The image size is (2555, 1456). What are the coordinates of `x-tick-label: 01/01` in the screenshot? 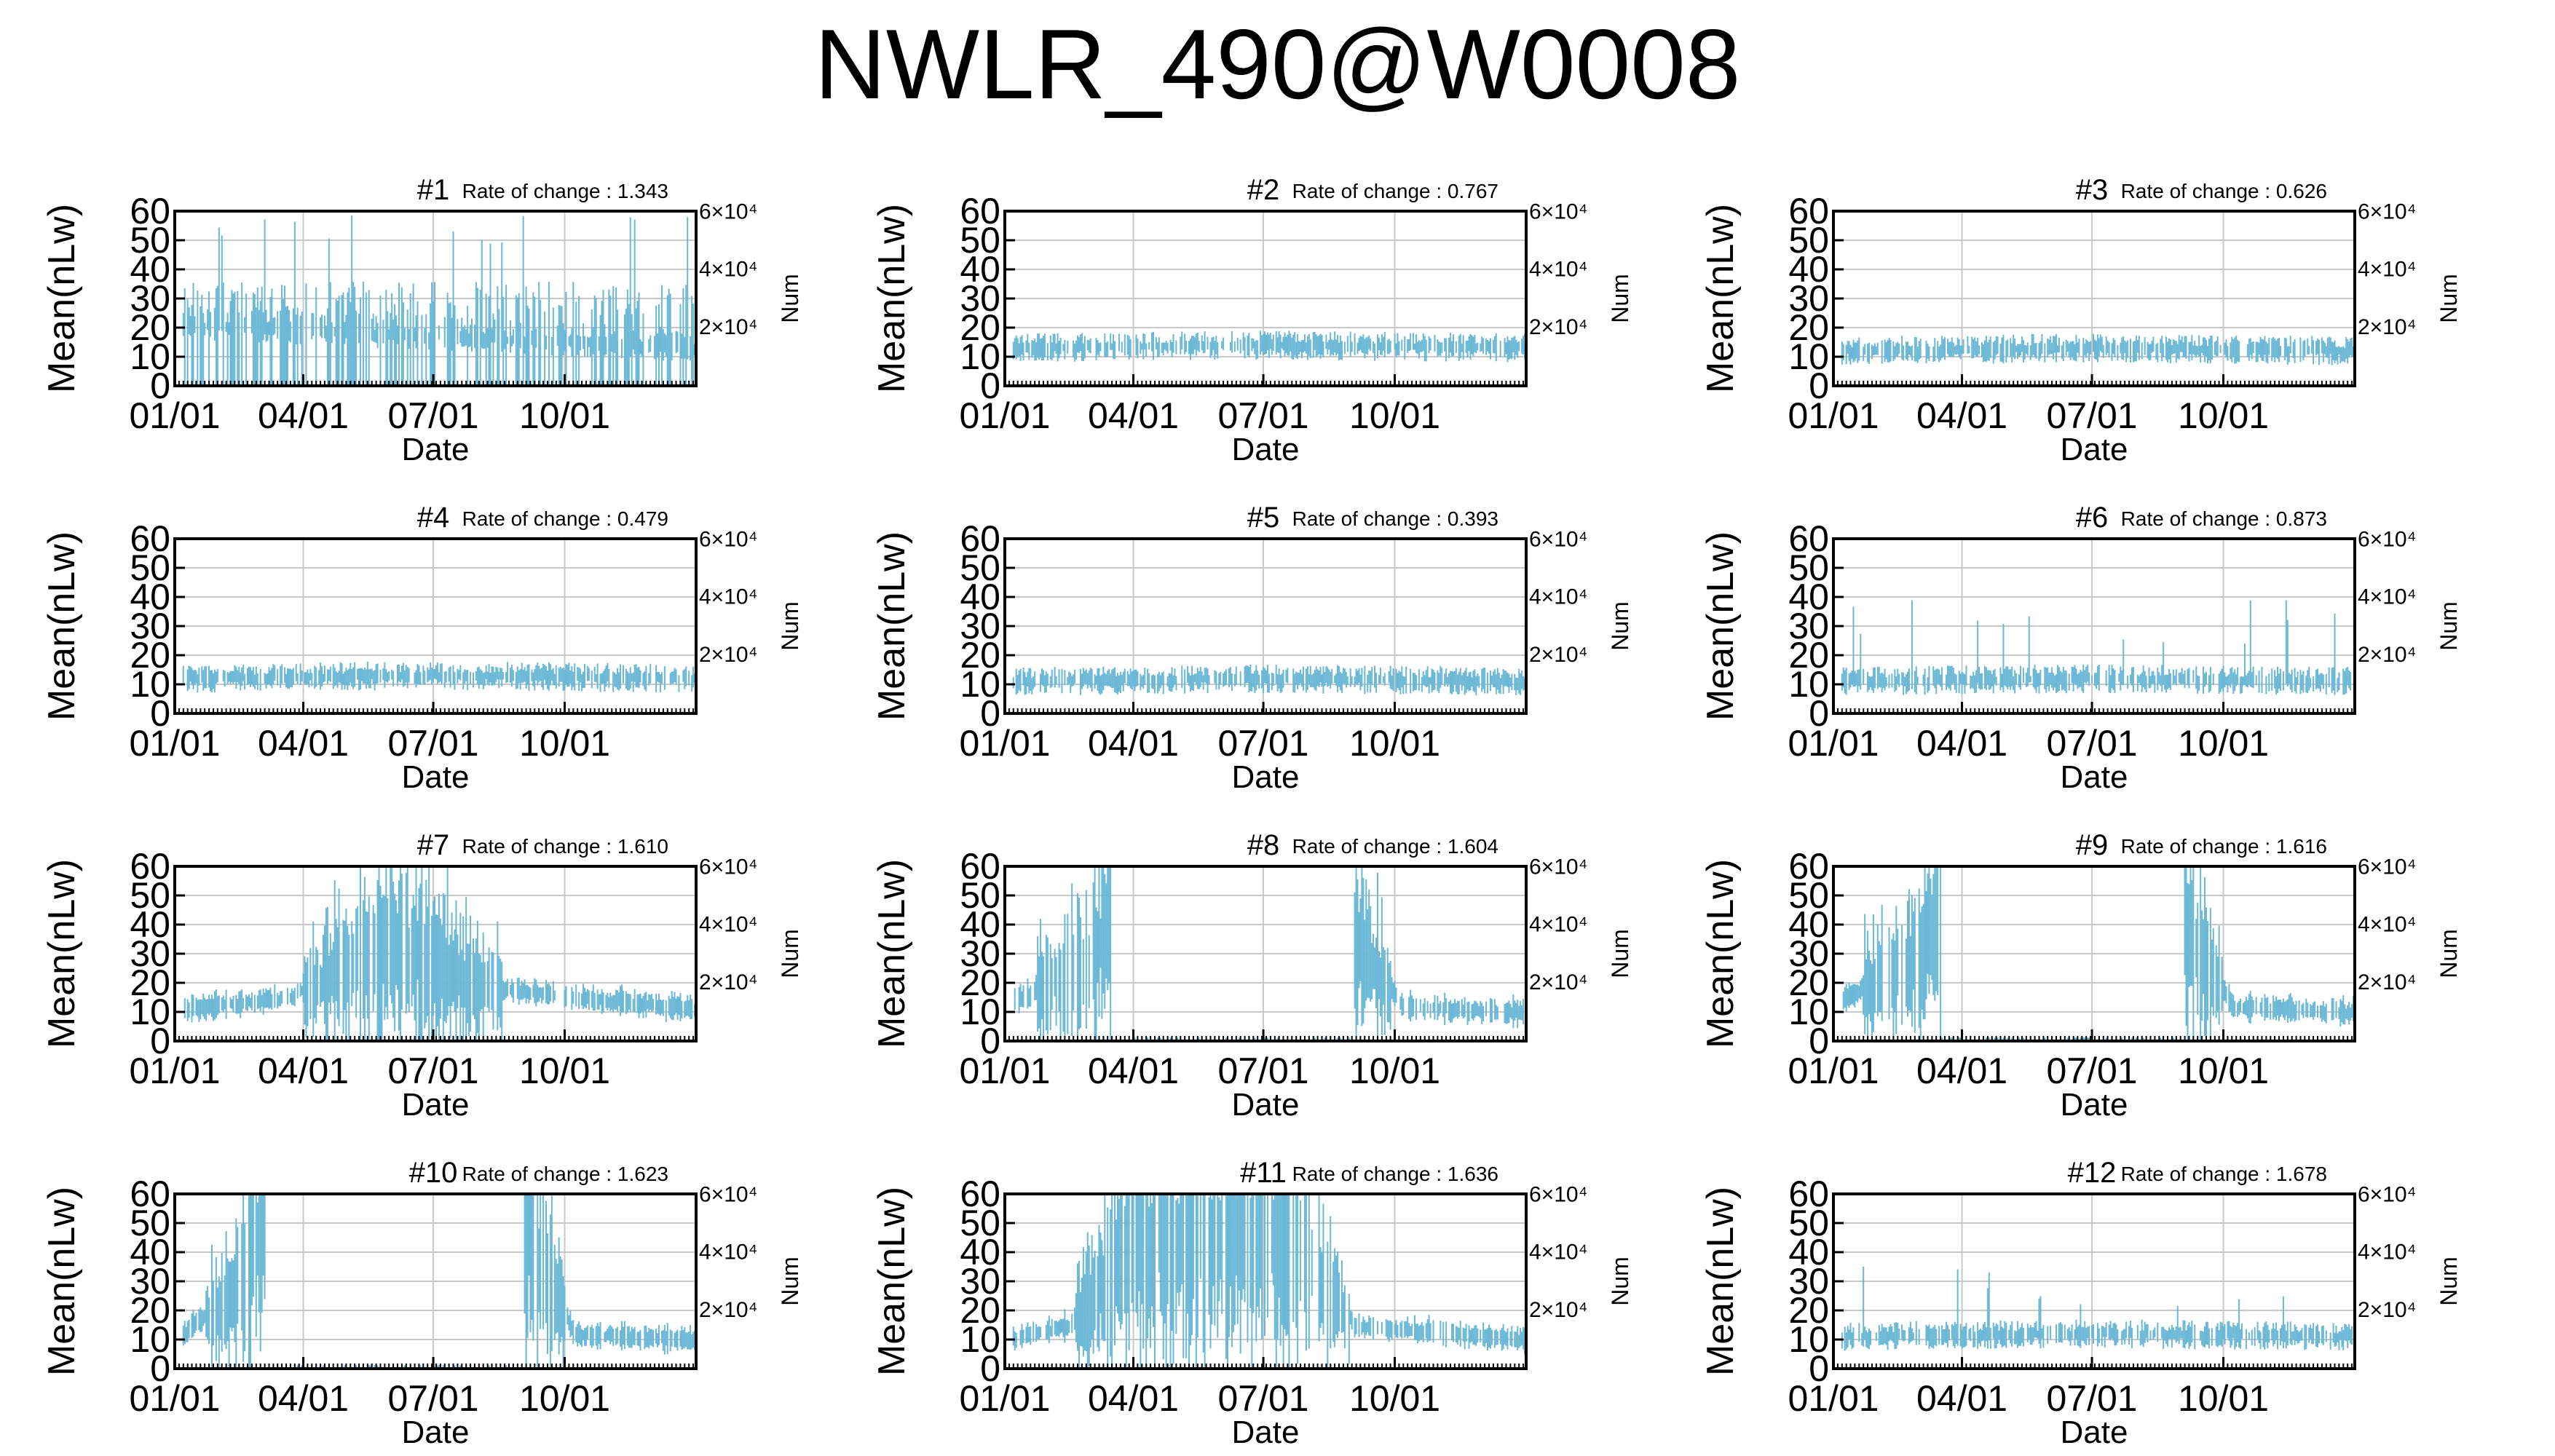 It's located at (174, 1398).